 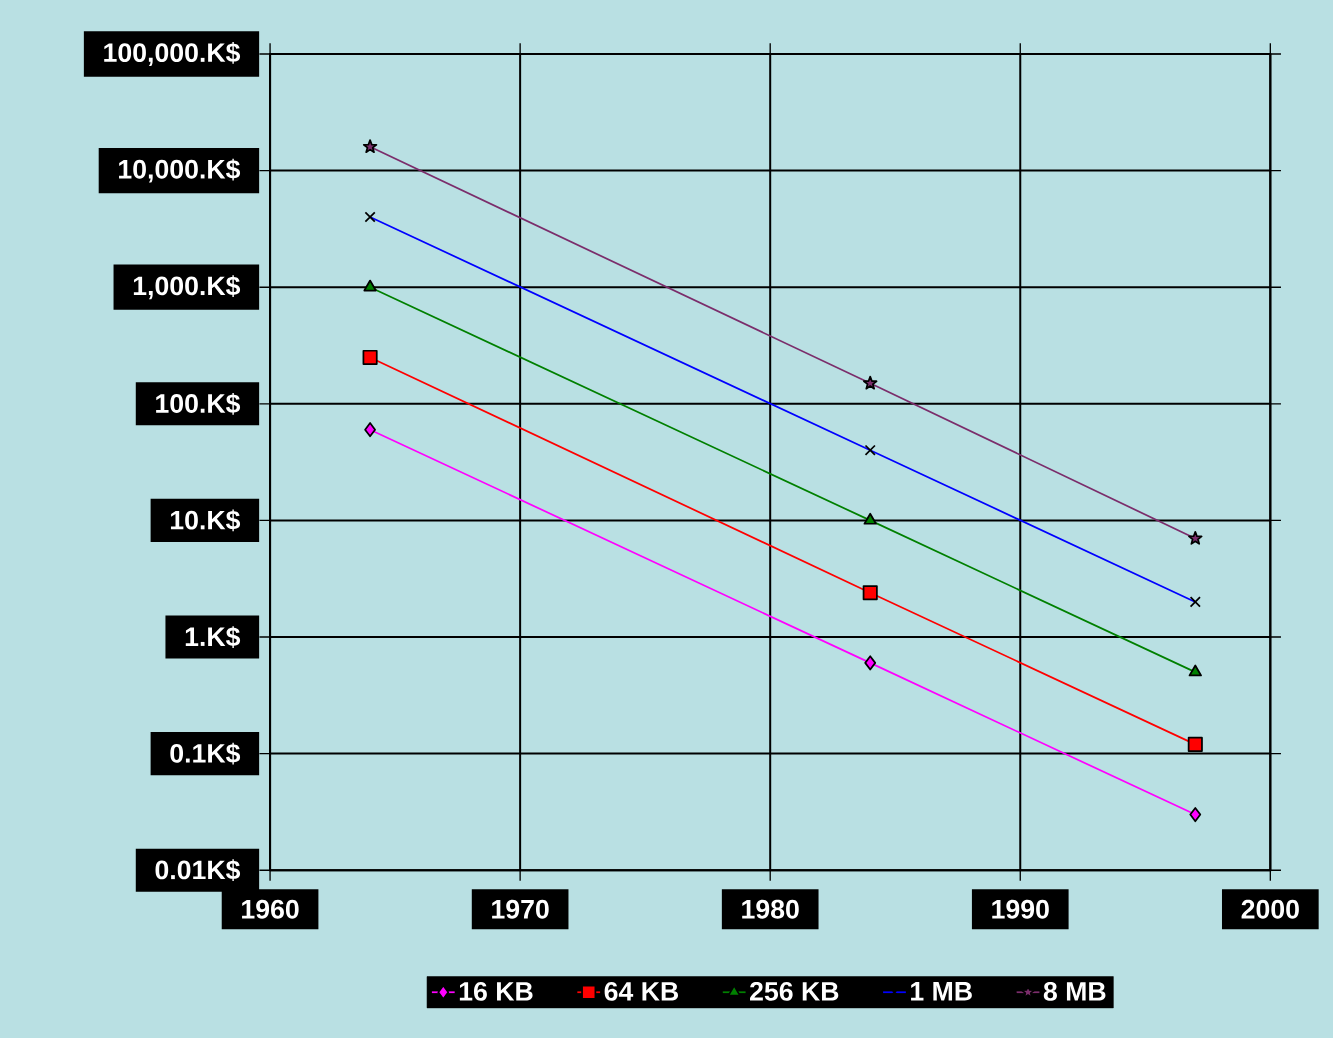 I want to click on y-tick-label: 100.K$, so click(x=198, y=403).